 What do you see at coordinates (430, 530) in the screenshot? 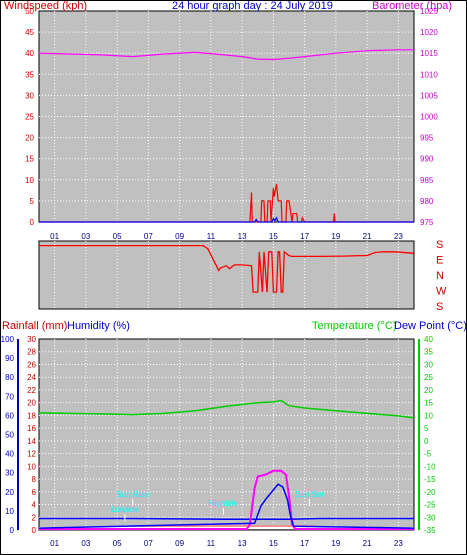
I see `temperature-tick-label: -35` at bounding box center [430, 530].